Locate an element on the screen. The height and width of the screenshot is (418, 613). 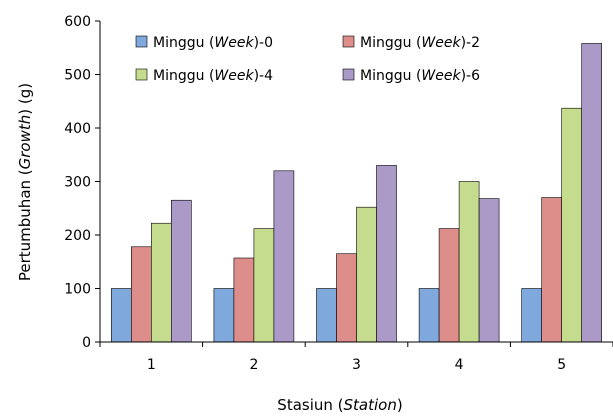
y-tick-label: 200 is located at coordinates (77, 236).